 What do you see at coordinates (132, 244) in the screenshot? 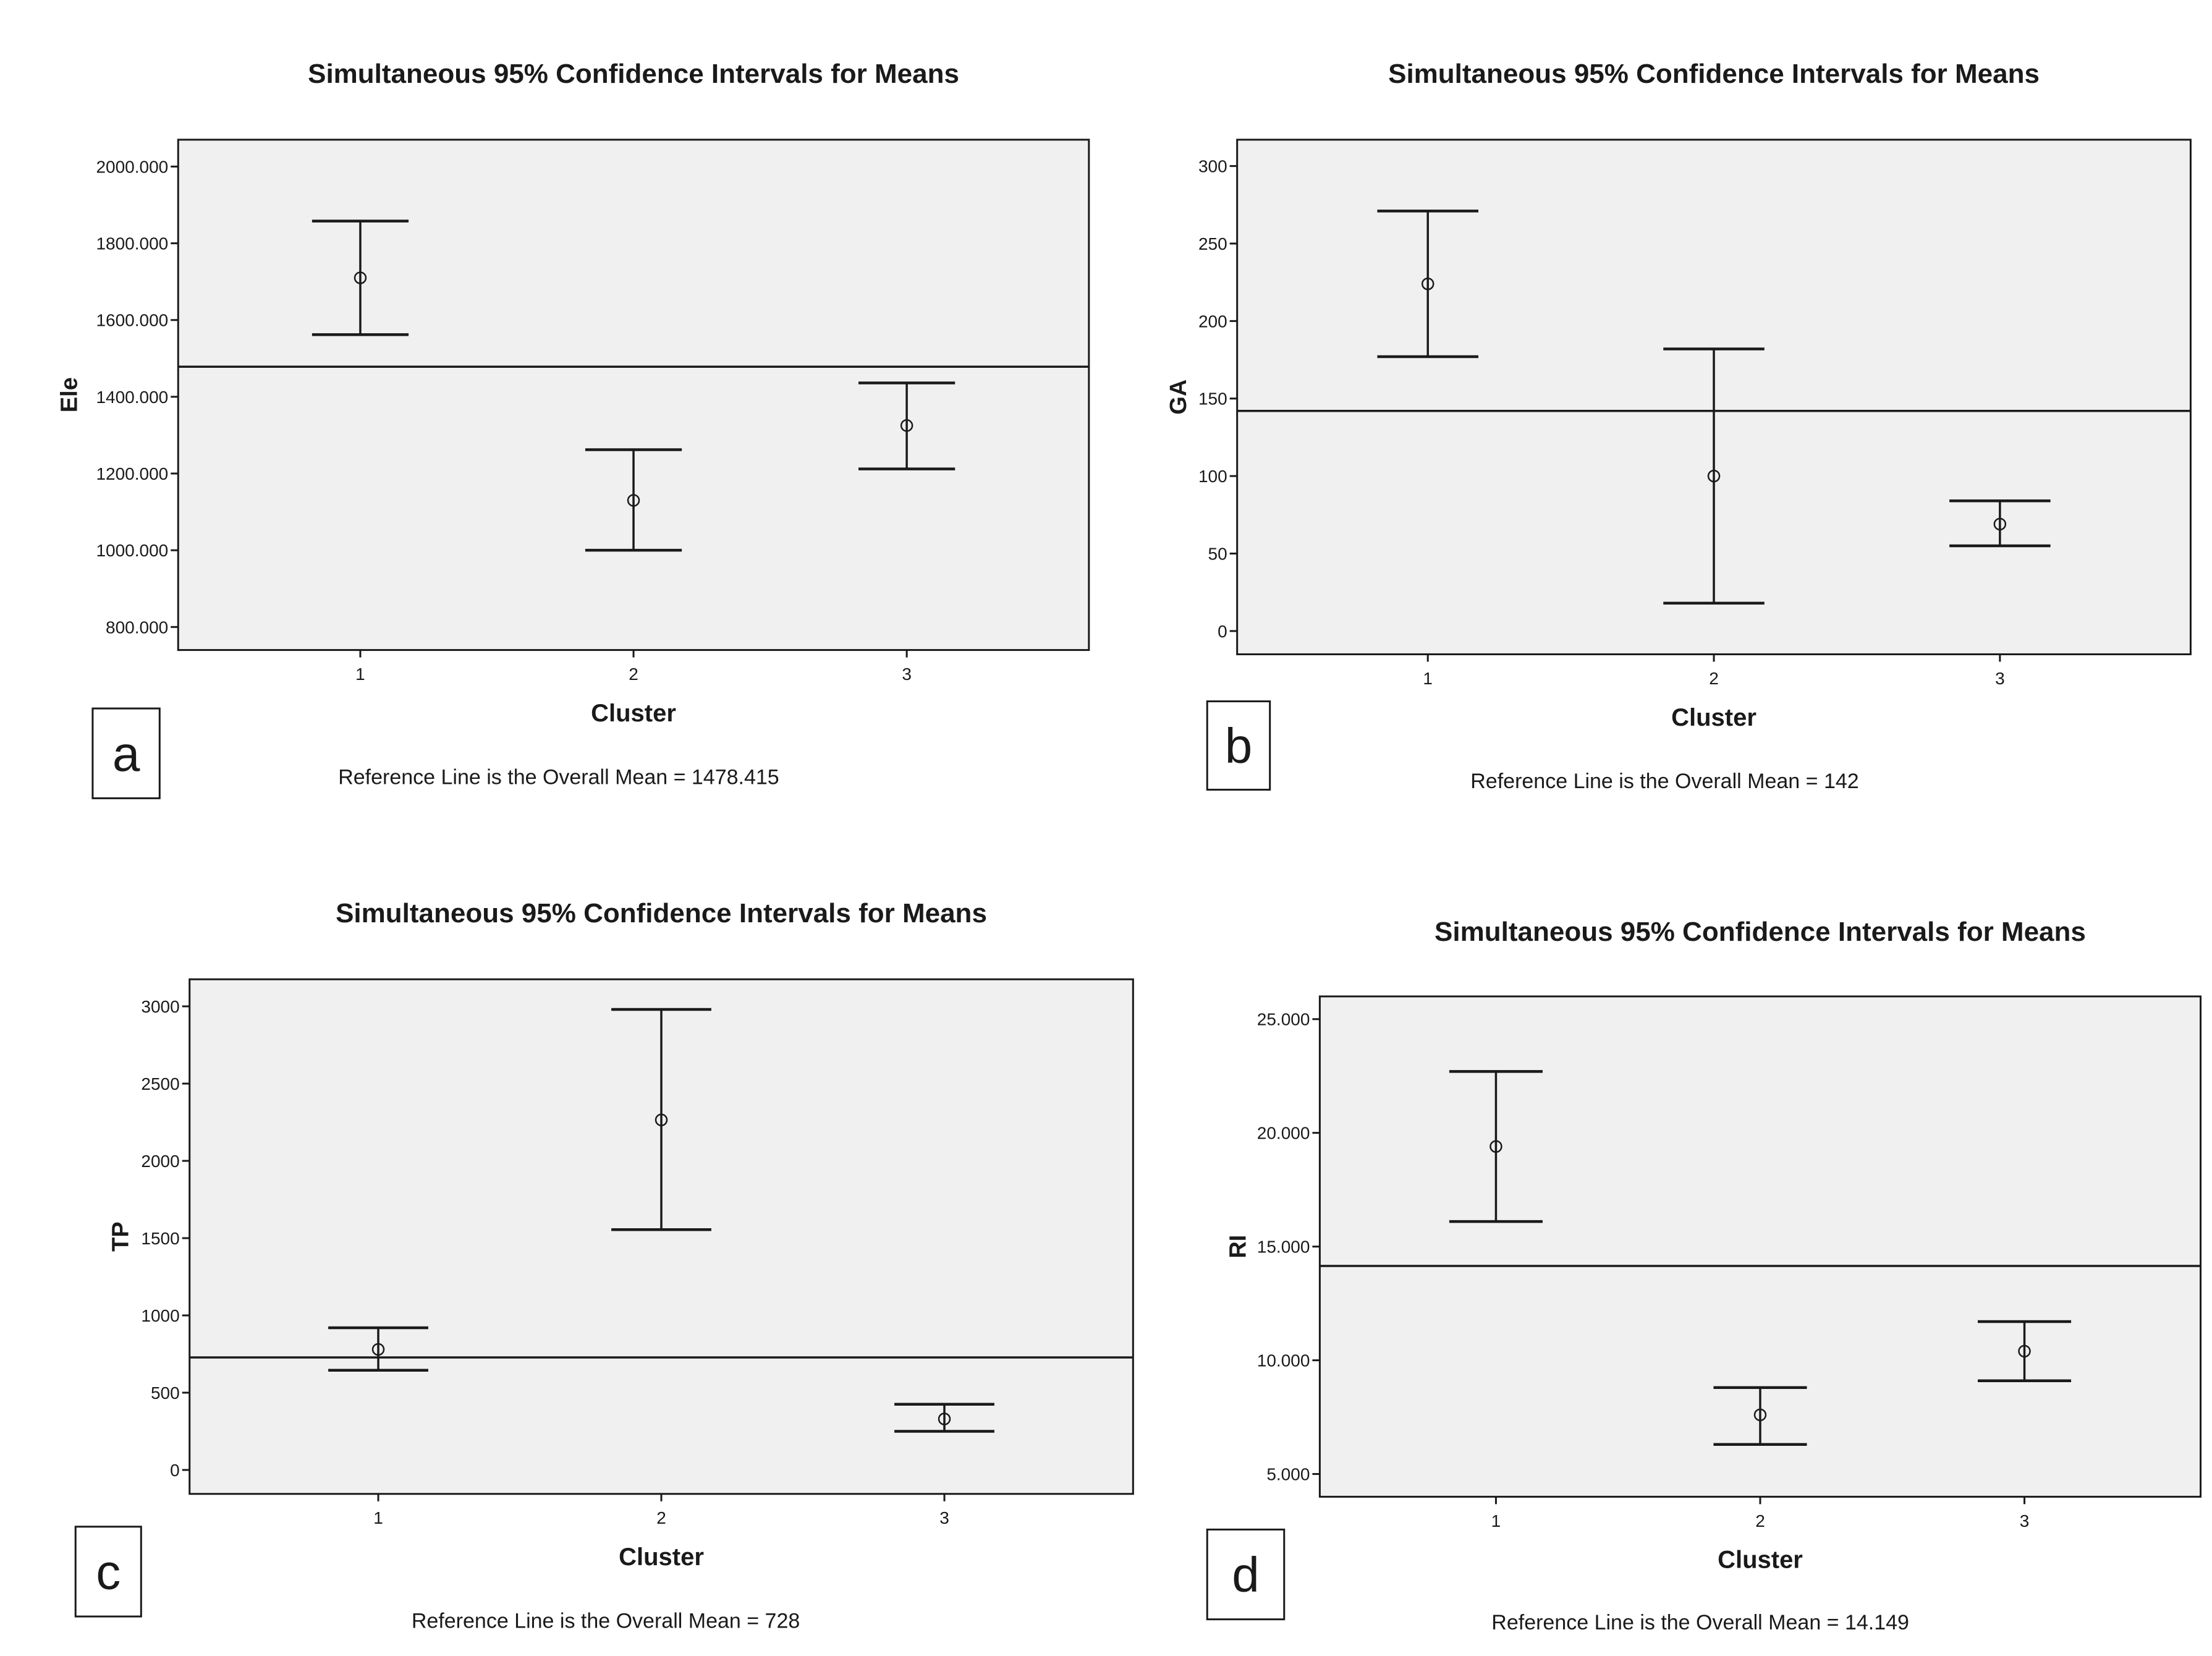
I see `y-tick-label: 1800.000` at bounding box center [132, 244].